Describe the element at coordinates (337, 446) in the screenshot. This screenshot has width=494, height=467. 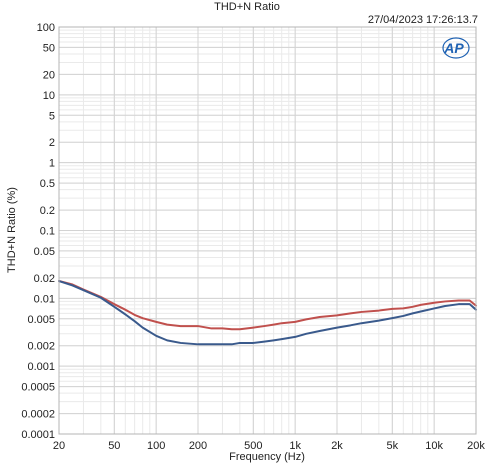
I see `x-tick-label: 2k` at that location.